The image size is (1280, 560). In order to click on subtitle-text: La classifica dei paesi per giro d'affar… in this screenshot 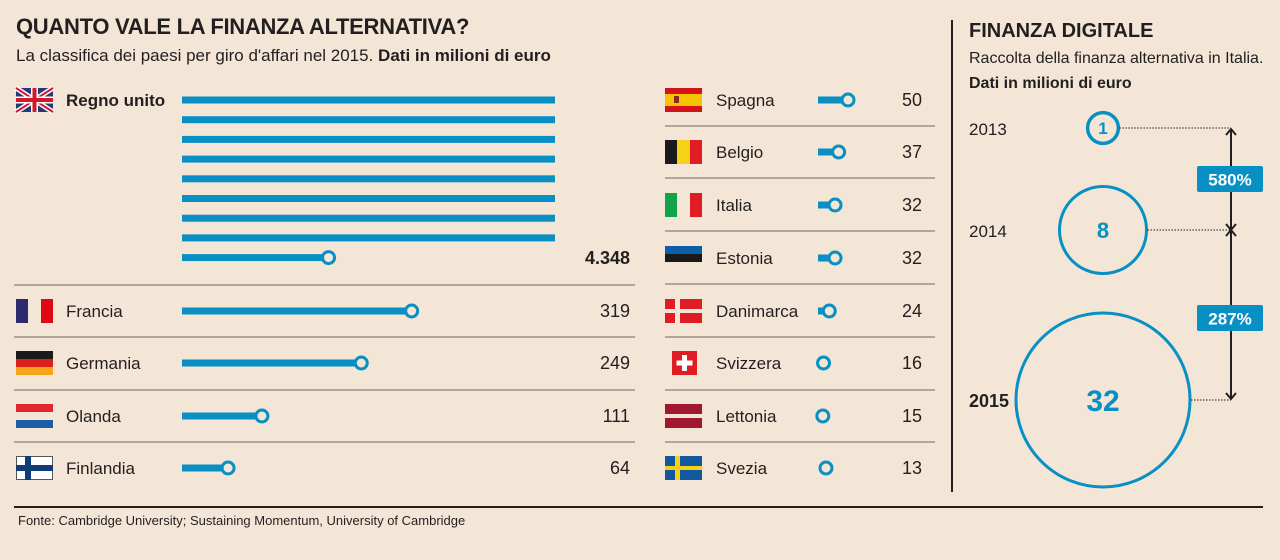, I will do `click(197, 55)`.